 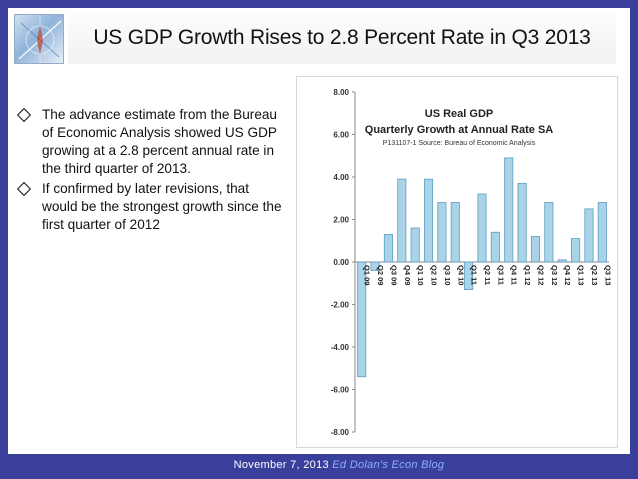 What do you see at coordinates (581, 275) in the screenshot?
I see `category-label: Q1 13` at bounding box center [581, 275].